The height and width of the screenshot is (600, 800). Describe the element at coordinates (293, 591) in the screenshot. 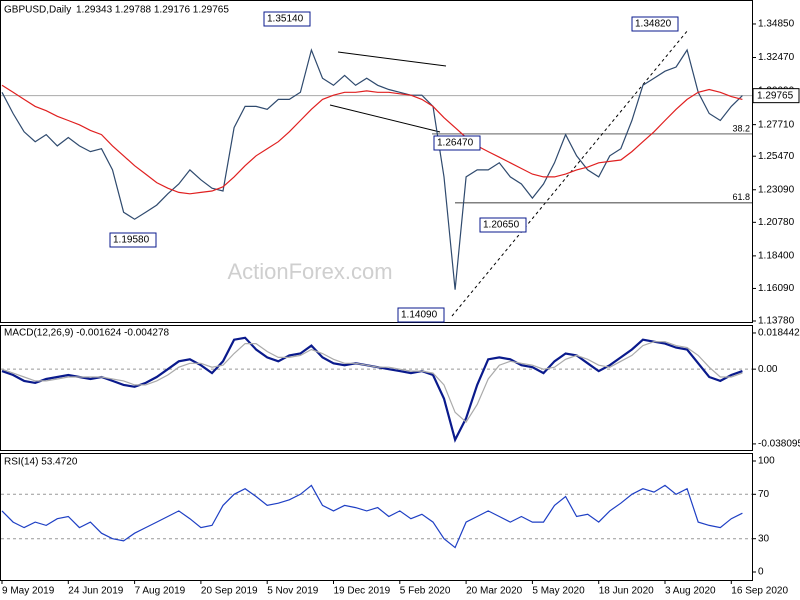

I see `x-tick-label: 5 Nov 2019` at that location.